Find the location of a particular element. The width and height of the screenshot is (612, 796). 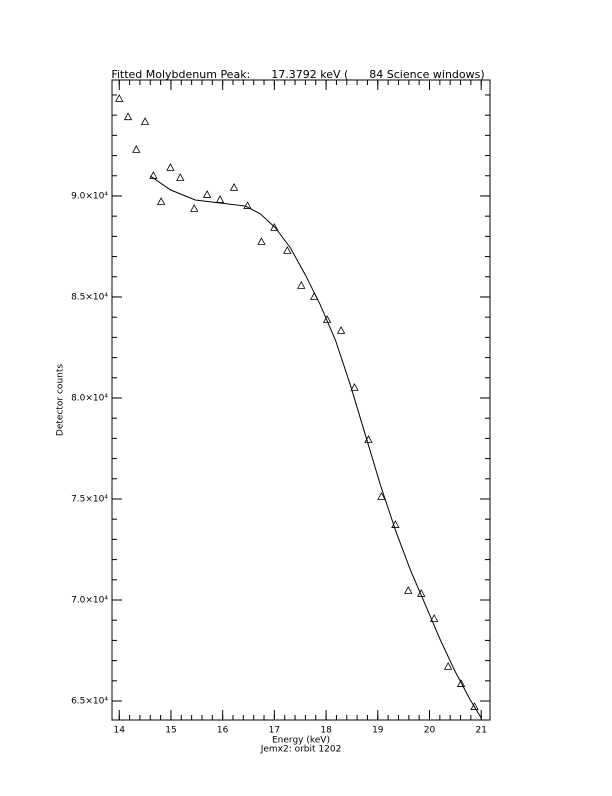

x-tick-label: 21 is located at coordinates (480, 731).